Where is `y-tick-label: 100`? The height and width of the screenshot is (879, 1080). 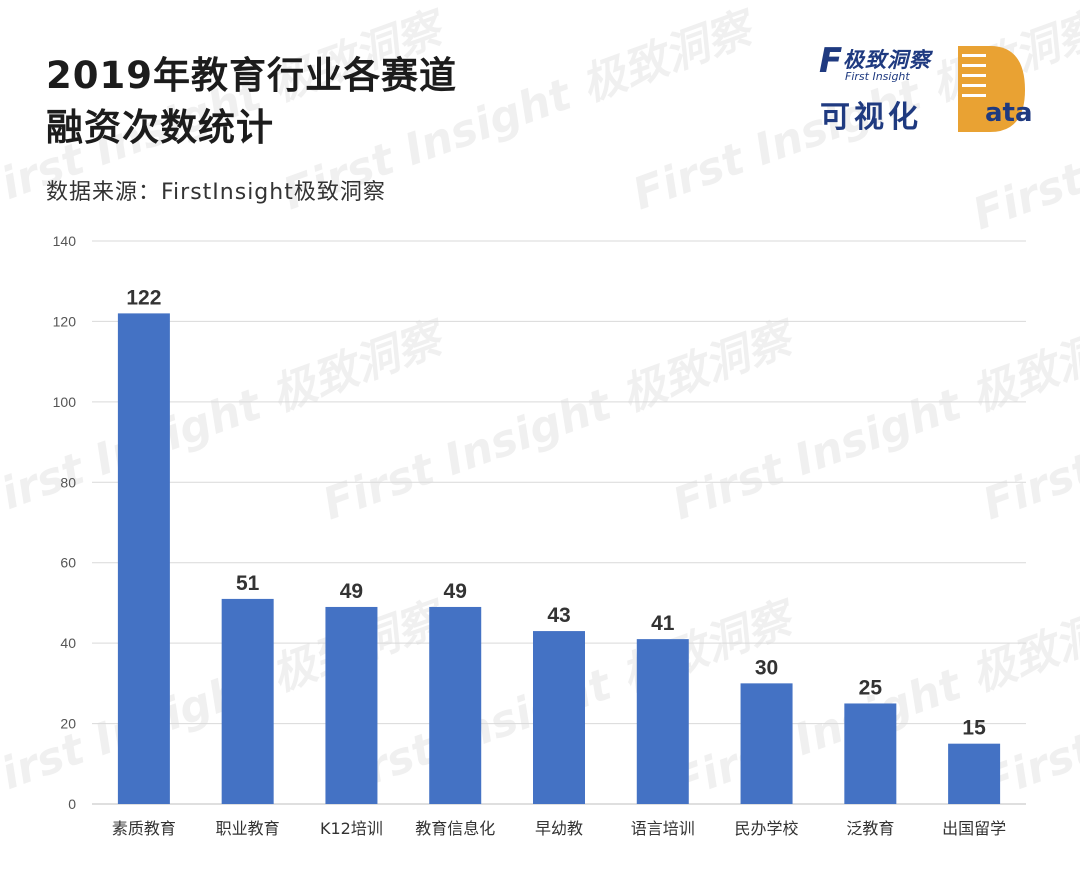 y-tick-label: 100 is located at coordinates (65, 402).